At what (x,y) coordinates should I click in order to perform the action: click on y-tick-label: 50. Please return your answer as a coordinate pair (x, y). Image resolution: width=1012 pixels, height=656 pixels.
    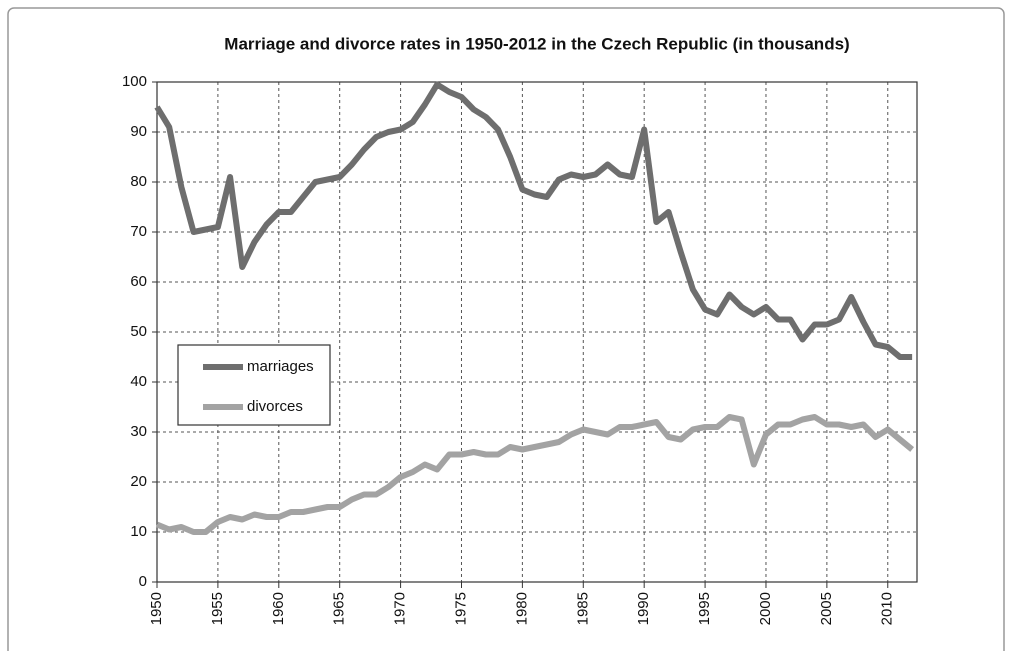
    Looking at the image, I should click on (138, 331).